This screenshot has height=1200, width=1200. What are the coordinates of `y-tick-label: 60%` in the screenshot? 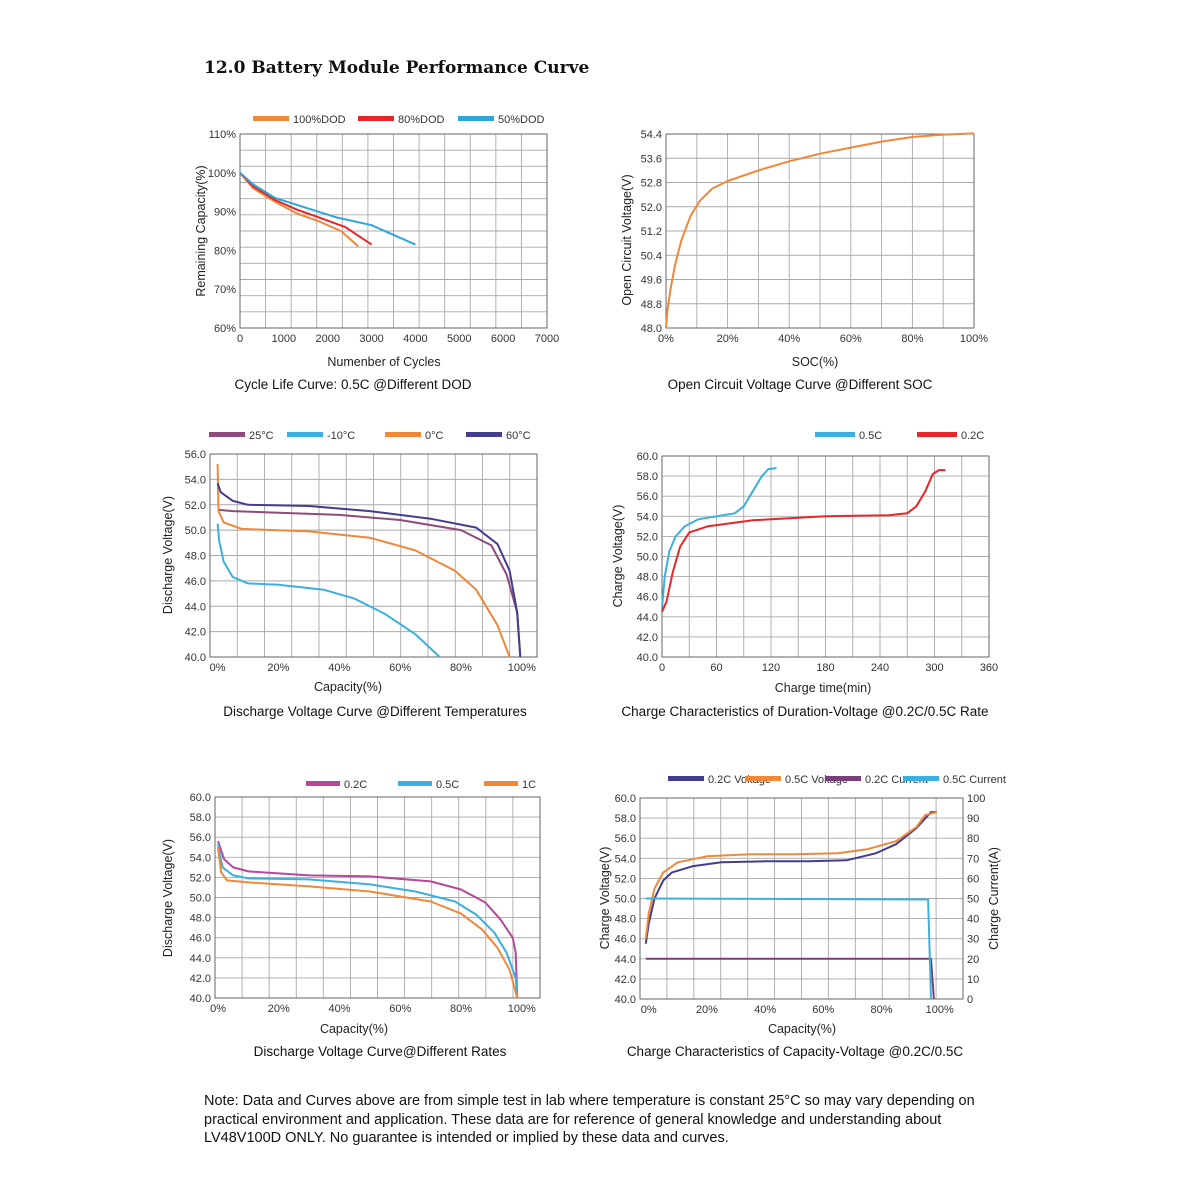 It's located at (225, 329).